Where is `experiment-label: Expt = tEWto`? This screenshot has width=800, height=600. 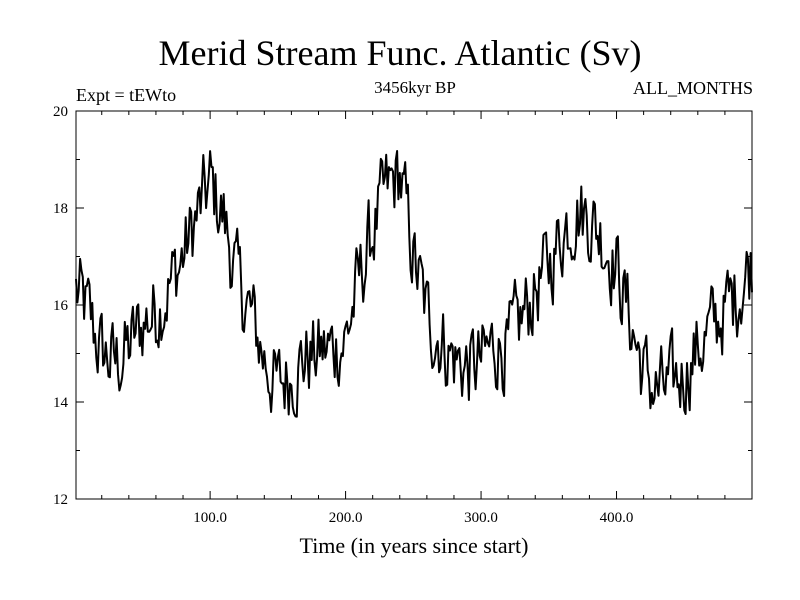 experiment-label: Expt = tEWto is located at coordinates (126, 95).